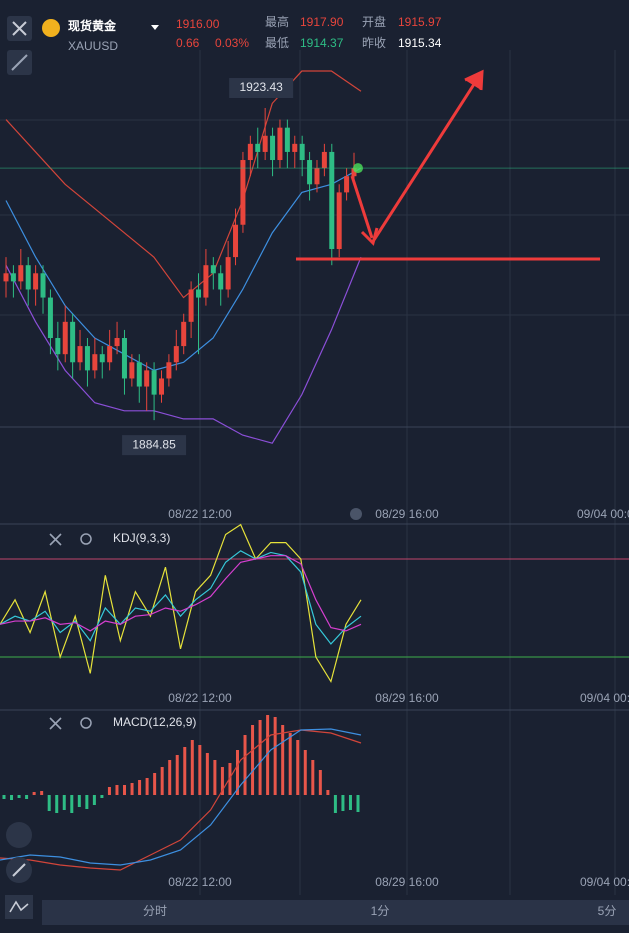 Image resolution: width=629 pixels, height=933 pixels. Describe the element at coordinates (277, 21) in the screenshot. I see `high-label: 最高` at that location.